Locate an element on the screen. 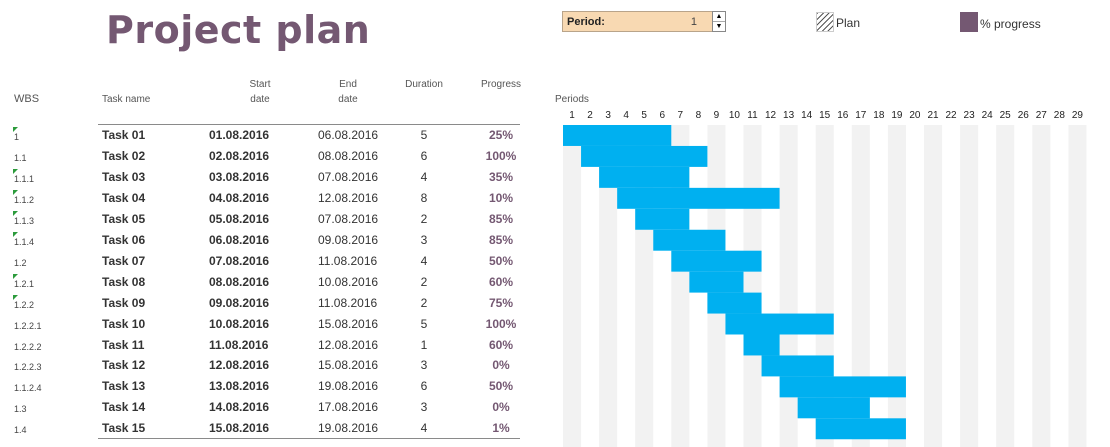  period-number: 10 is located at coordinates (734, 115).